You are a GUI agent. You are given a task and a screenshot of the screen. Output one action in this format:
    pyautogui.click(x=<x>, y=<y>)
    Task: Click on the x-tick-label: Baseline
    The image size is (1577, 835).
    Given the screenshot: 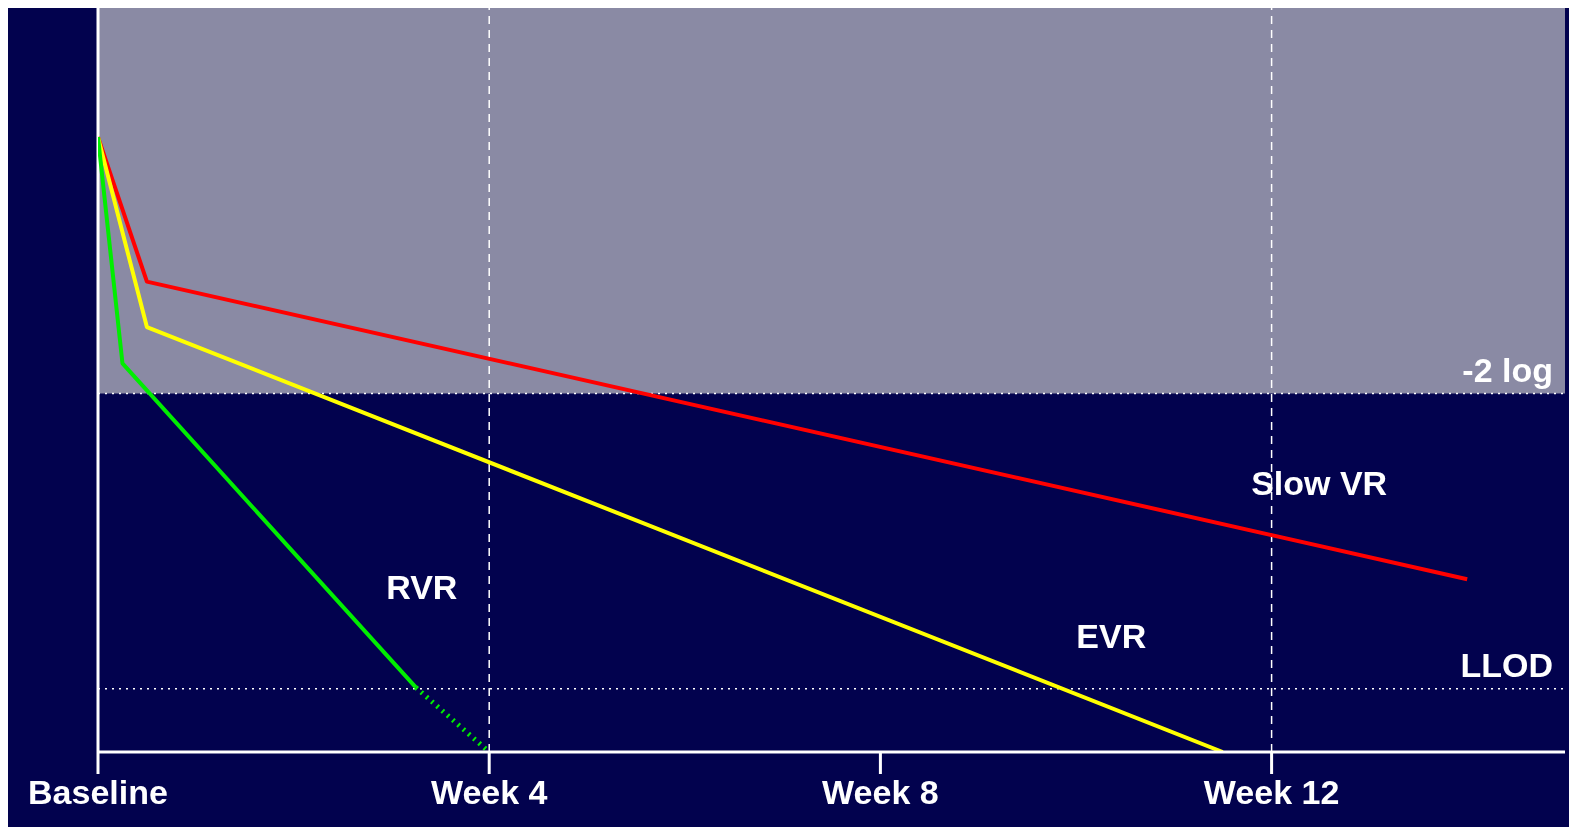 What is the action you would take?
    pyautogui.click(x=98, y=792)
    